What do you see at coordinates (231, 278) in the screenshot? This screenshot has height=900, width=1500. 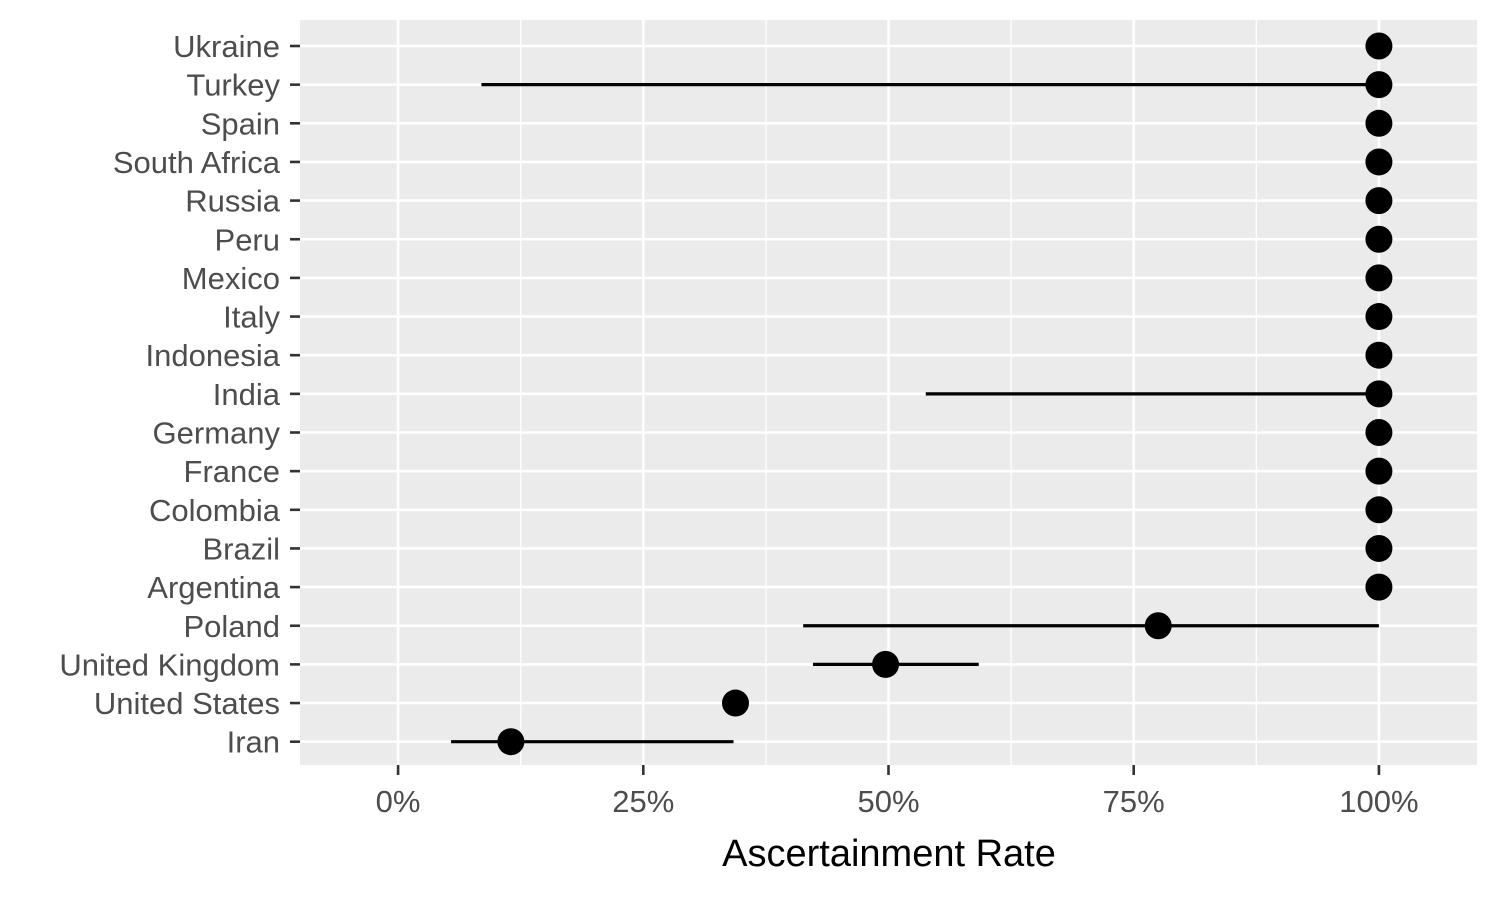 I see `y-tick-label: Mexico` at bounding box center [231, 278].